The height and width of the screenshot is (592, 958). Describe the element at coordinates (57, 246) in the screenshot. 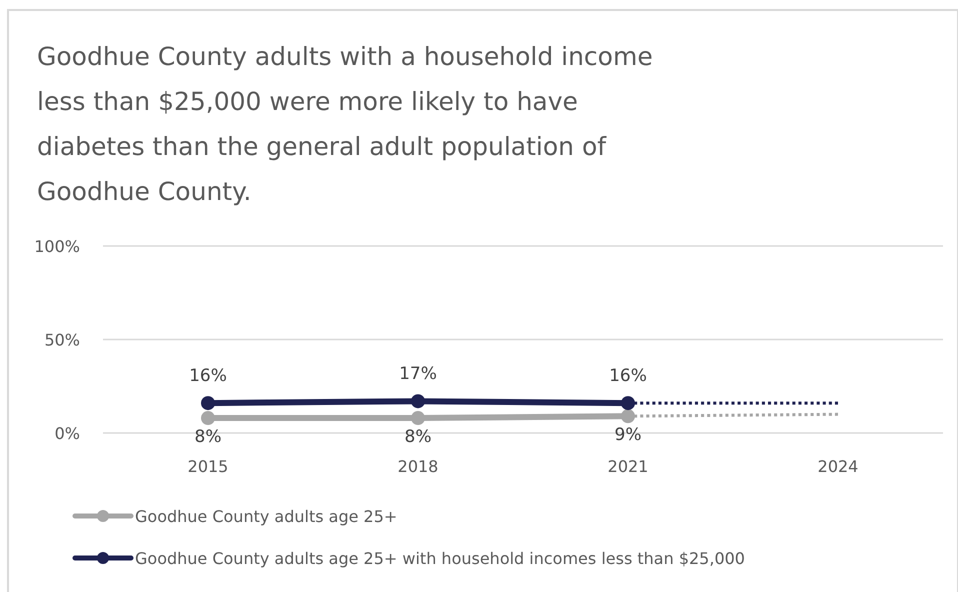

I see `y-tick-label: 100%` at that location.